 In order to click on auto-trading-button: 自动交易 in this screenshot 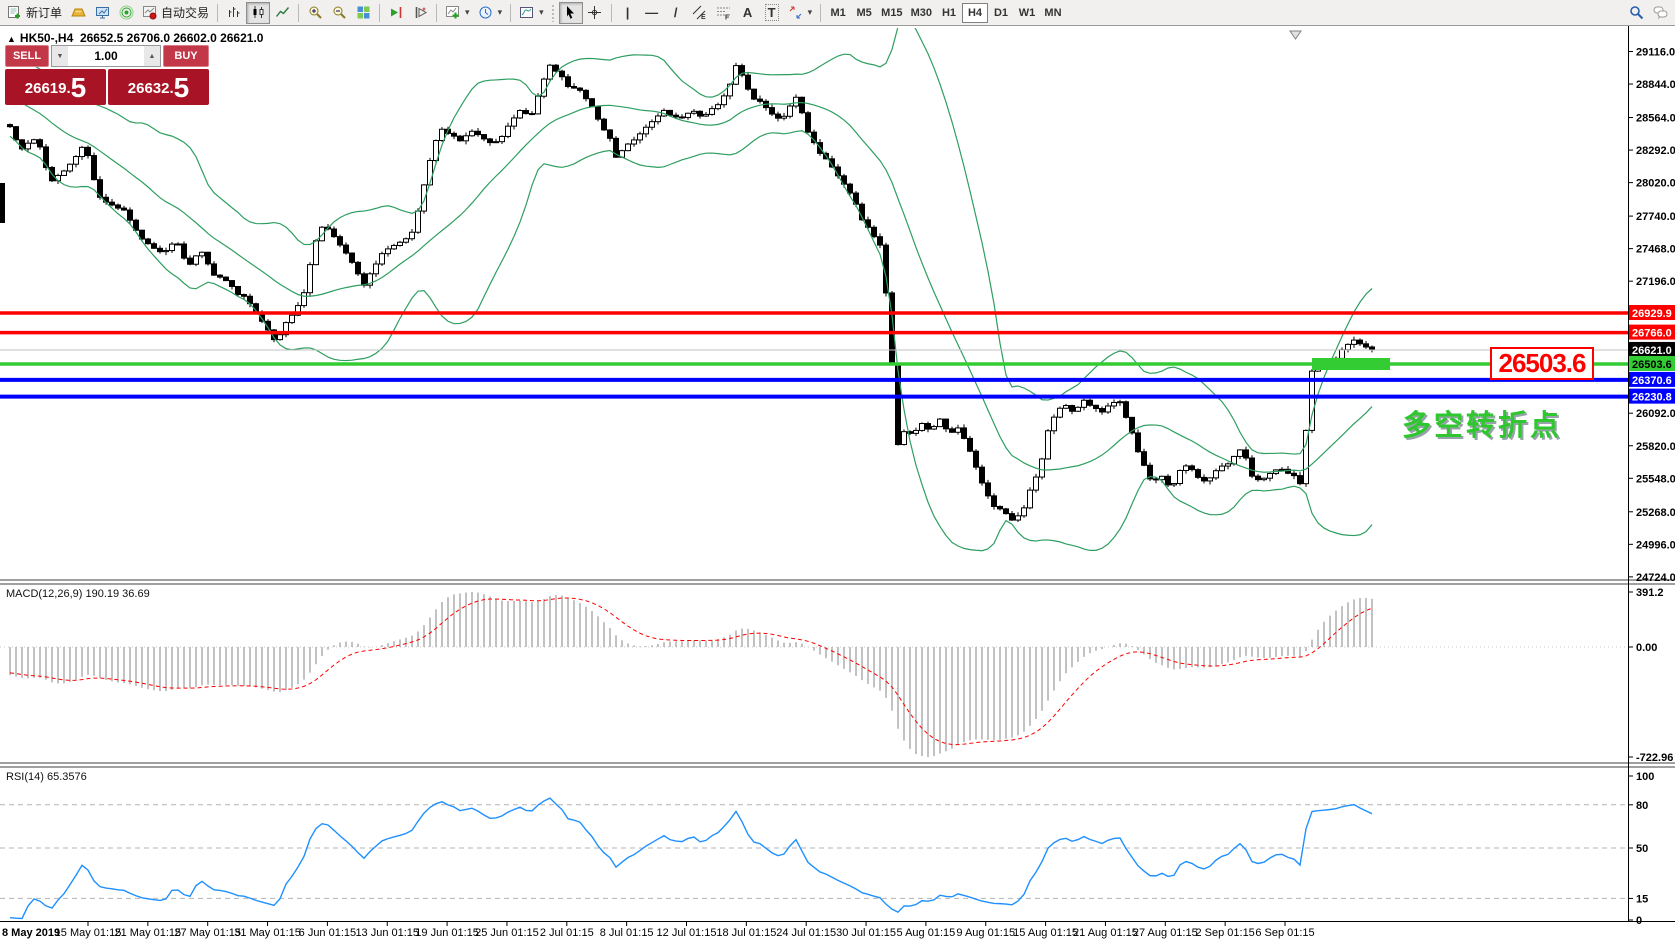, I will do `click(175, 13)`.